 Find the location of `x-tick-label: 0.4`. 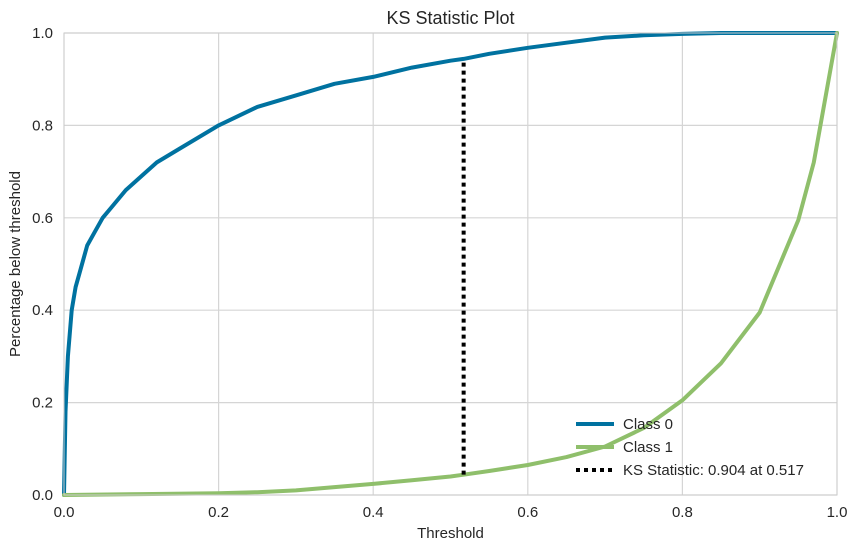

x-tick-label: 0.4 is located at coordinates (373, 512).